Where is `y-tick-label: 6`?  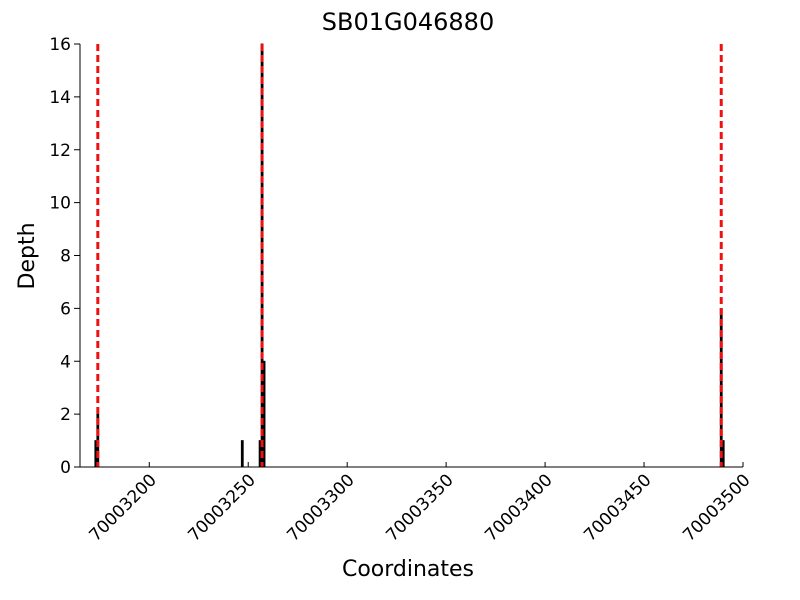 y-tick-label: 6 is located at coordinates (65, 309).